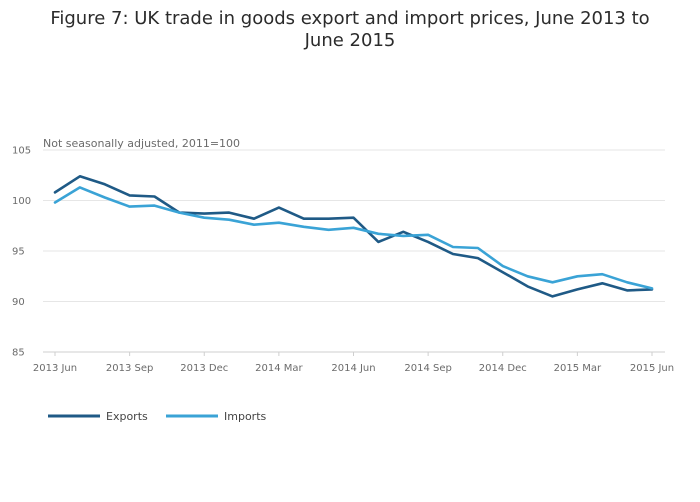 This screenshot has width=700, height=502. What do you see at coordinates (98, 416) in the screenshot?
I see `legend-item-exports: Exports` at bounding box center [98, 416].